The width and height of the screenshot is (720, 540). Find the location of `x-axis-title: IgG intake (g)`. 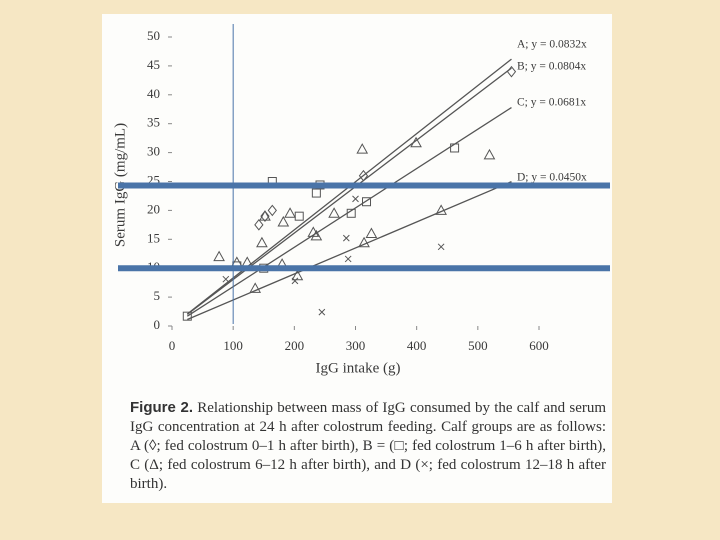

x-axis-title: IgG intake (g) is located at coordinates (358, 368).